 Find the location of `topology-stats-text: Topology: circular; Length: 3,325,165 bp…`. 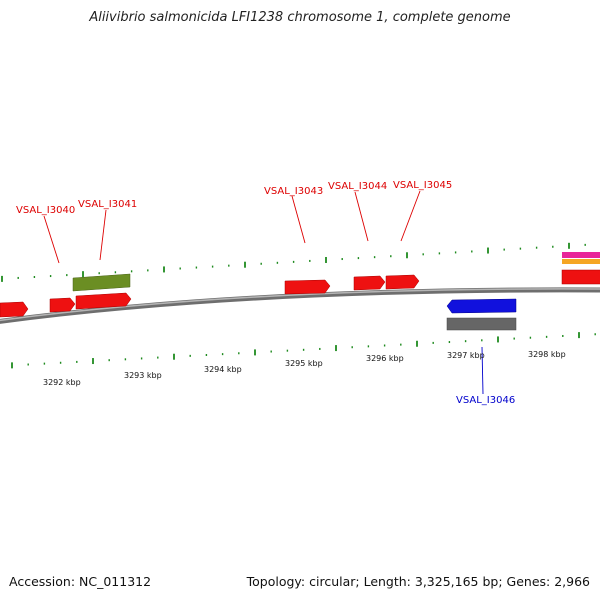

topology-stats-text: Topology: circular; Length: 3,325,165 bp… is located at coordinates (418, 581).